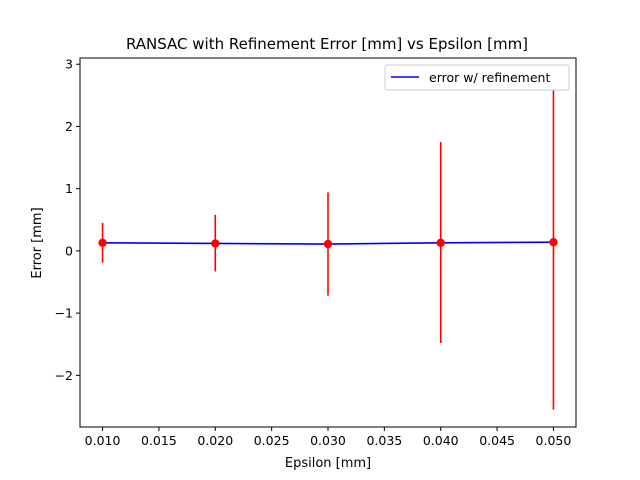  Describe the element at coordinates (37, 242) in the screenshot. I see `y-axis-label: Error [mm]` at that location.